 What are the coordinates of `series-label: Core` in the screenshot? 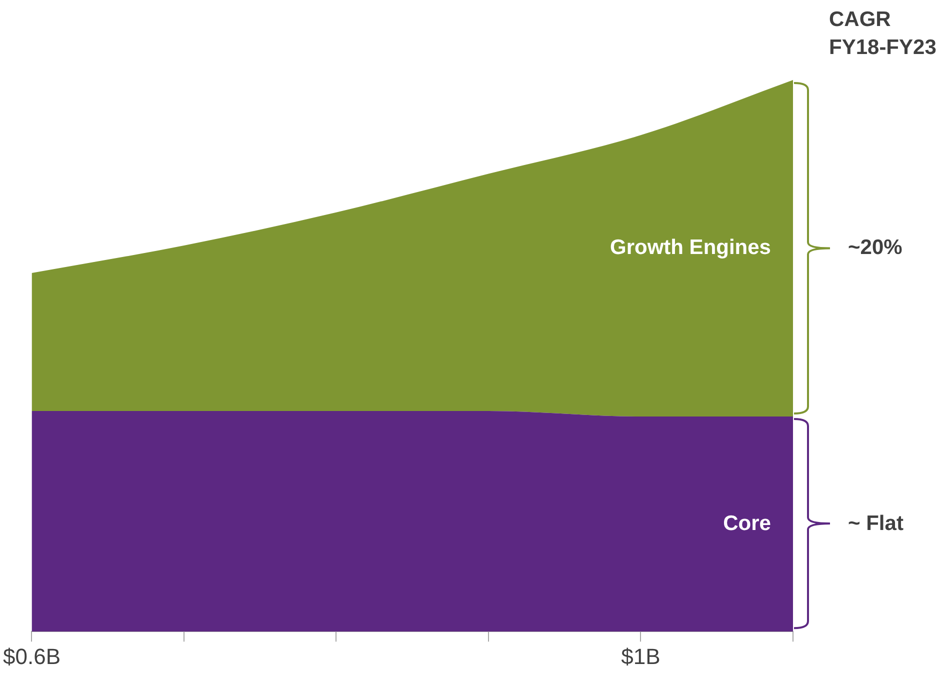 It's located at (747, 523).